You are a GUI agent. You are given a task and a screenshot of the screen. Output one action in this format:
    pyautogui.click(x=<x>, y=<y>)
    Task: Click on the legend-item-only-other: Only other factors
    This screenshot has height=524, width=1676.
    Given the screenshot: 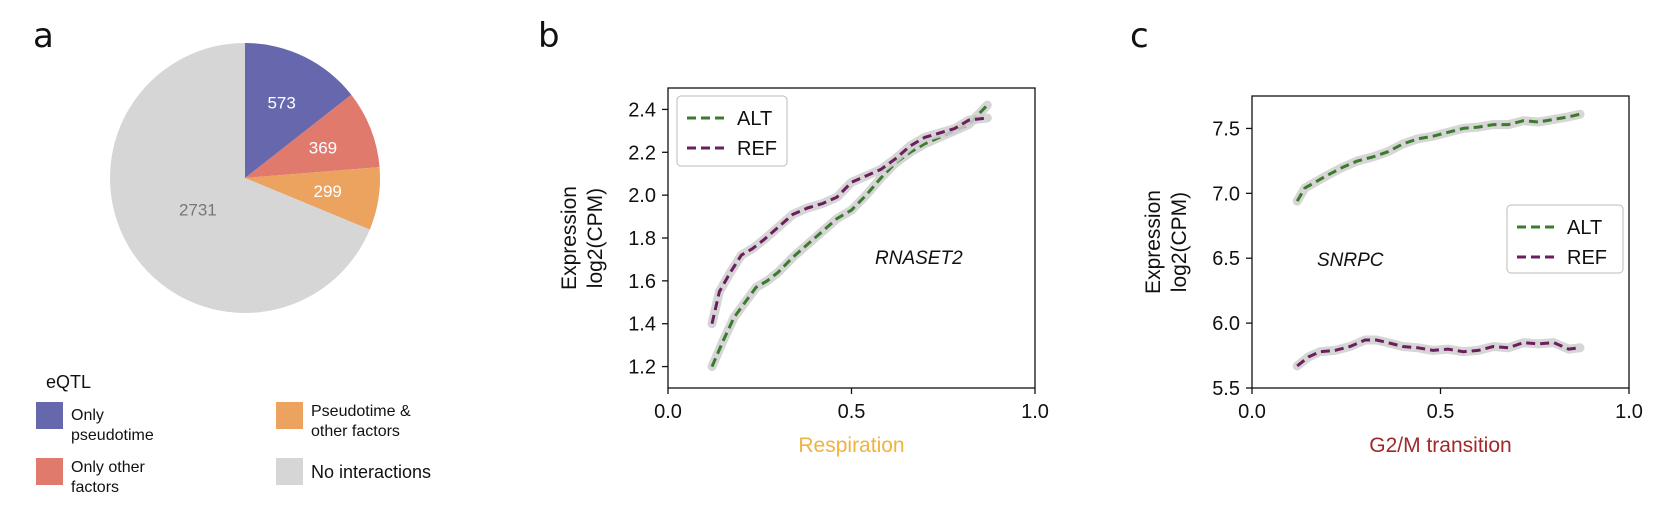 What is the action you would take?
    pyautogui.click(x=103, y=478)
    